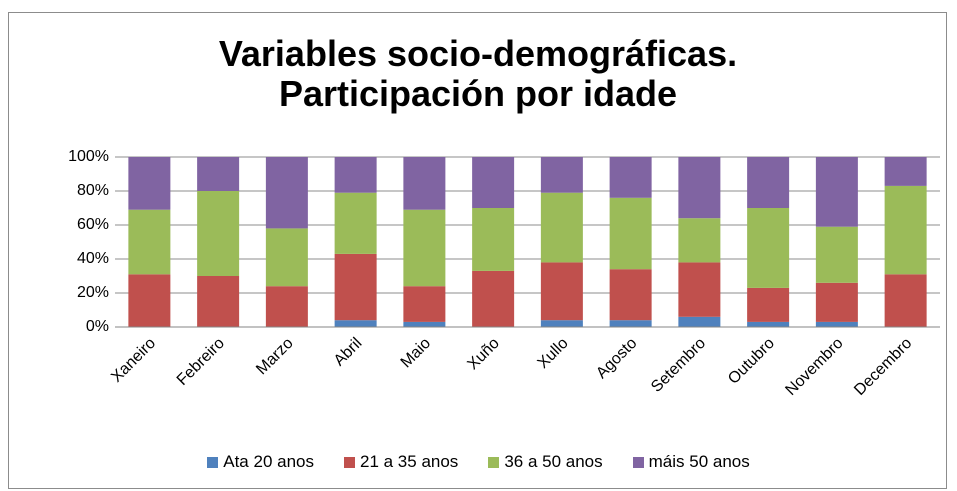 The width and height of the screenshot is (957, 491). I want to click on x-tick-label: Xaneiro, so click(133, 360).